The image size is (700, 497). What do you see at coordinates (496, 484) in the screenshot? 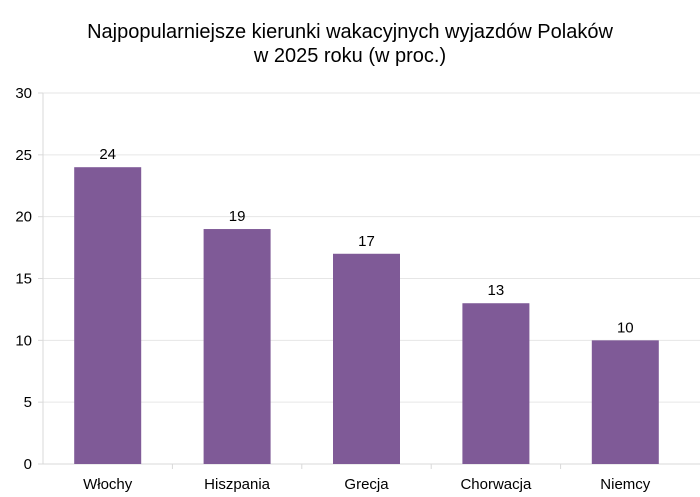
I see `category-label: Chorwacja` at bounding box center [496, 484].